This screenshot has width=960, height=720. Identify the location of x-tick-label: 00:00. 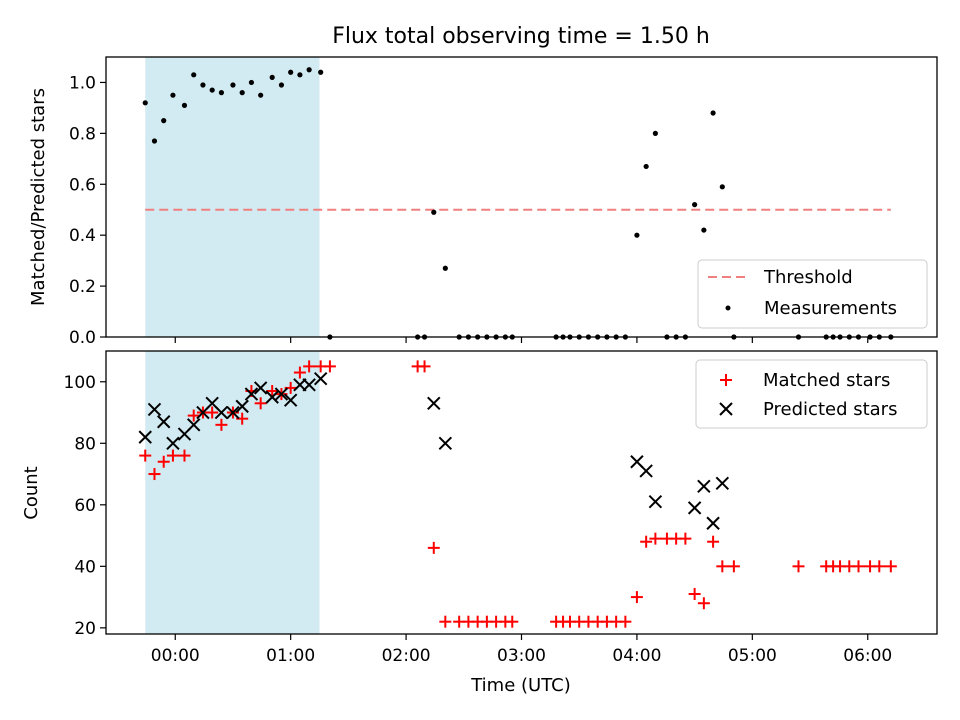
(175, 656).